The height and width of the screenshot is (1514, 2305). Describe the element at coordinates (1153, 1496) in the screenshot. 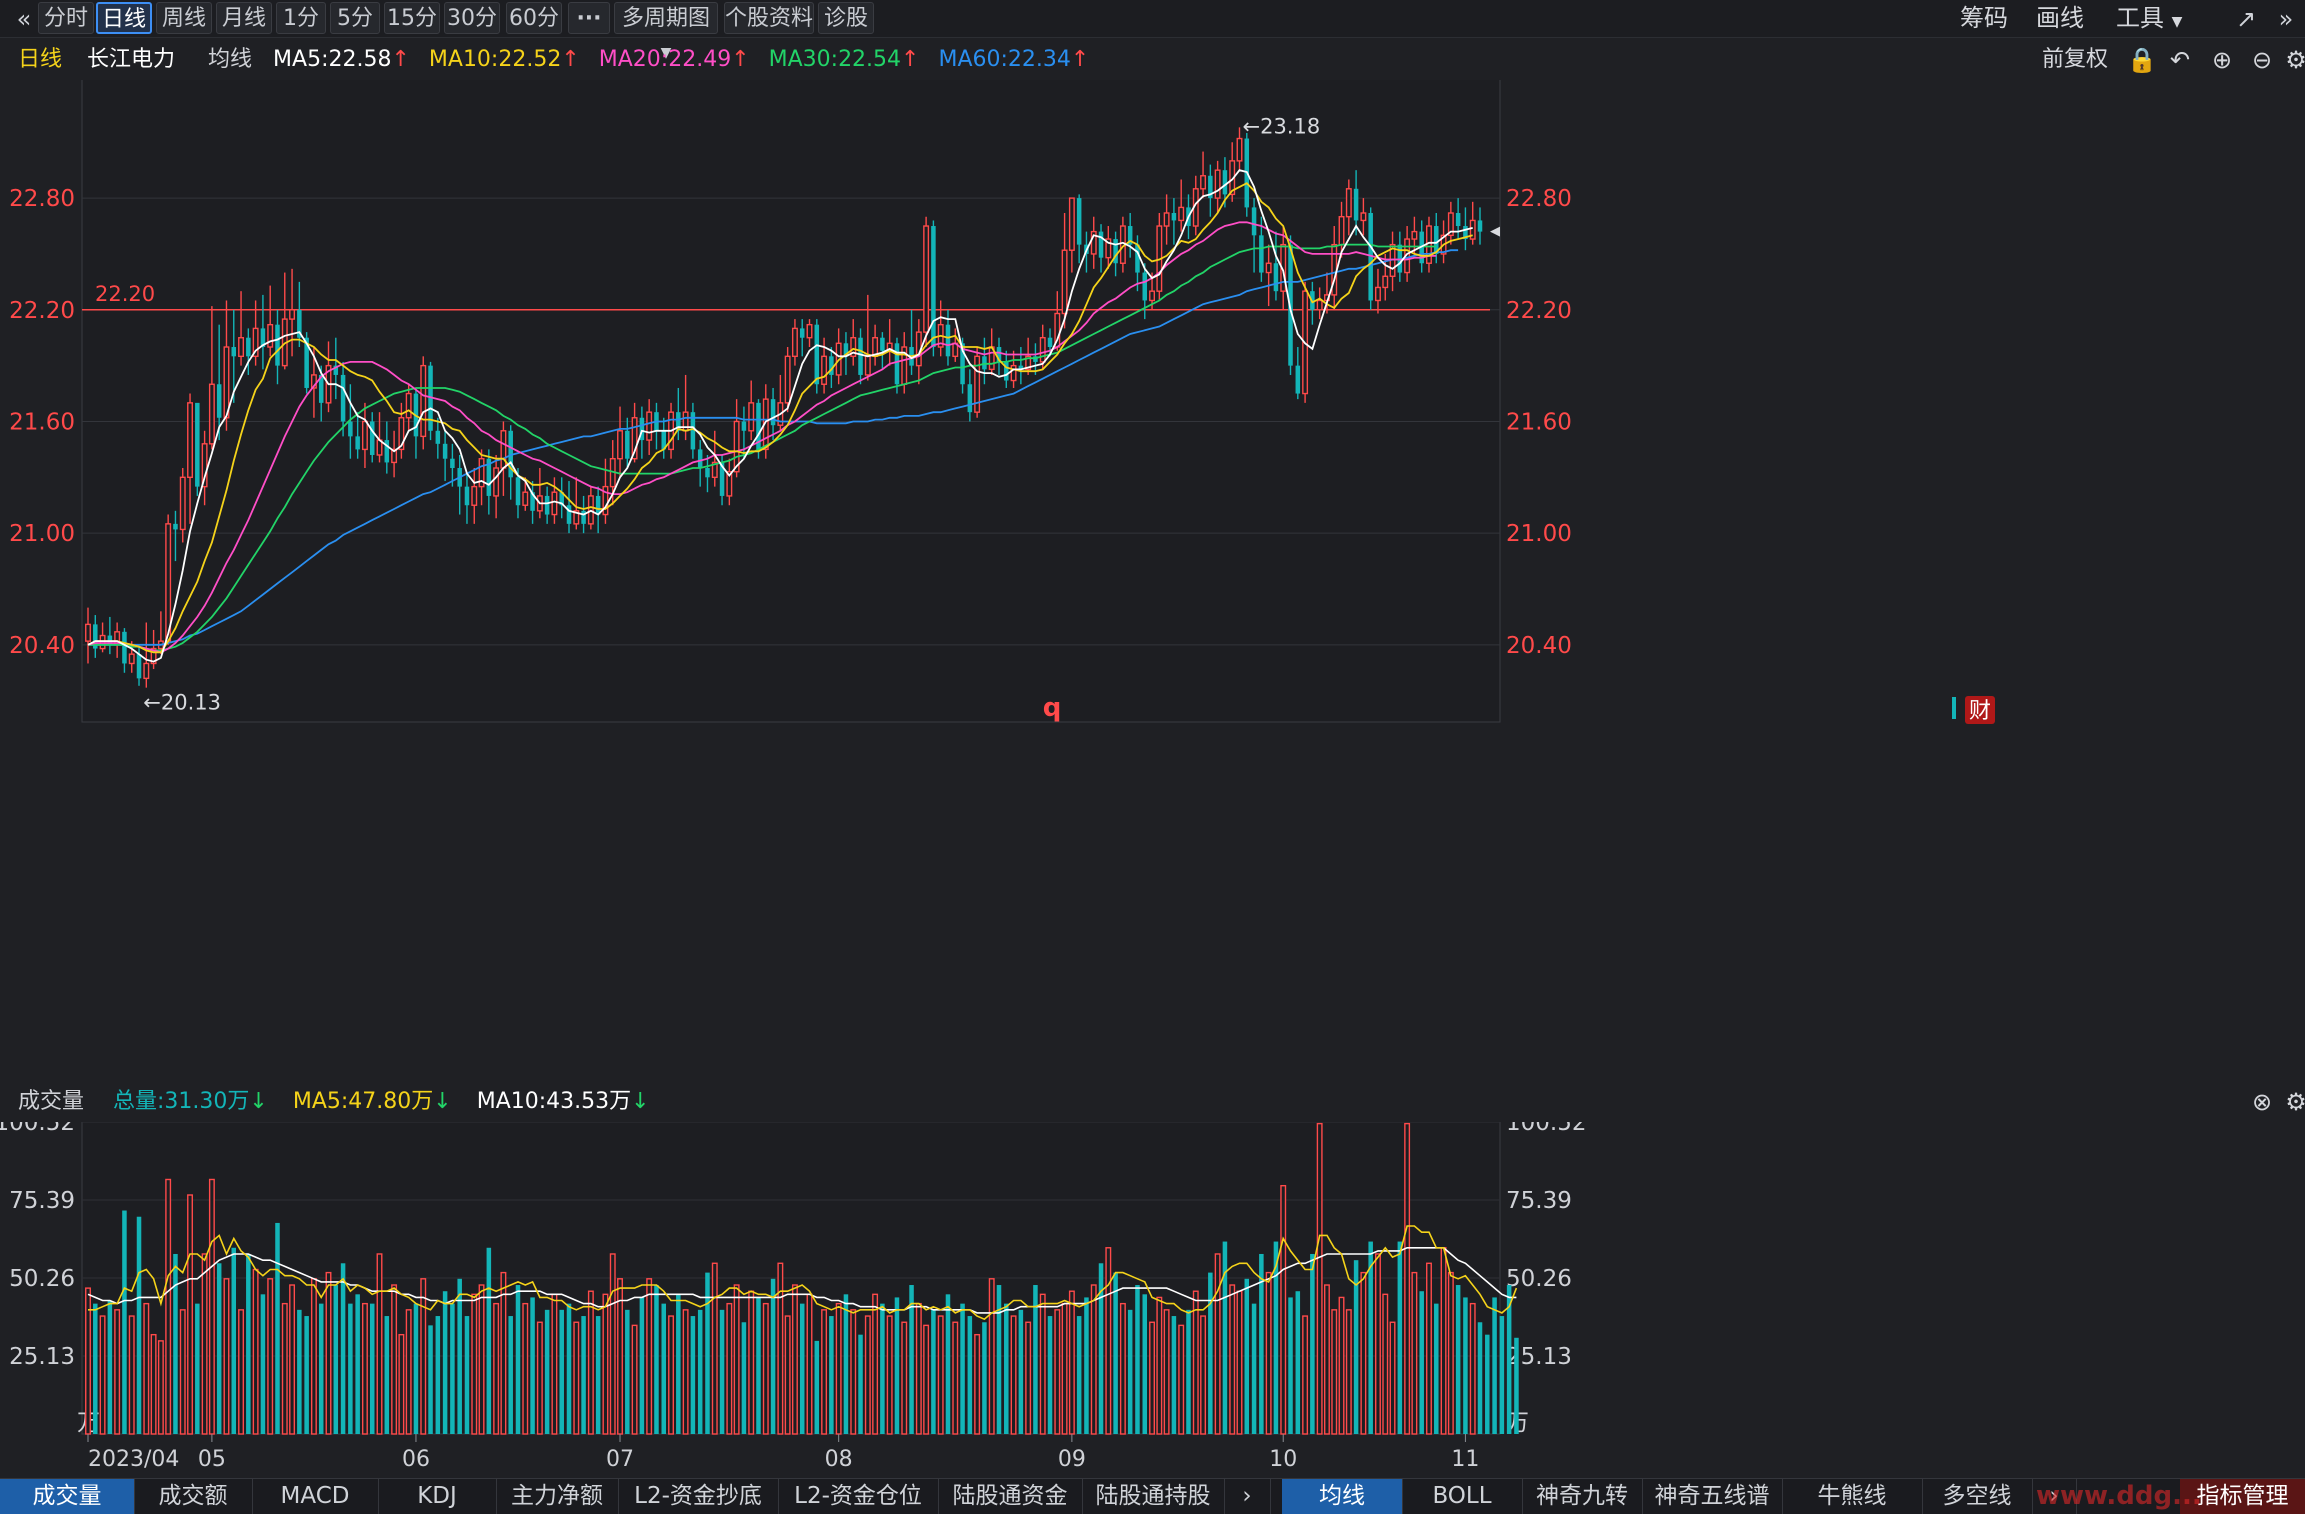

I see `tab-northbound-holdings: 陆股通持股` at that location.